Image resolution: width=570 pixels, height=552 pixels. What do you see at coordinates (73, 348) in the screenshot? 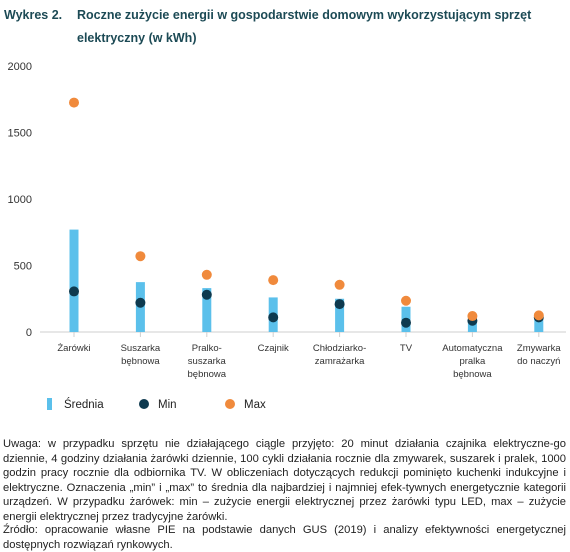
I see `category-label: Żarówki` at bounding box center [73, 348].